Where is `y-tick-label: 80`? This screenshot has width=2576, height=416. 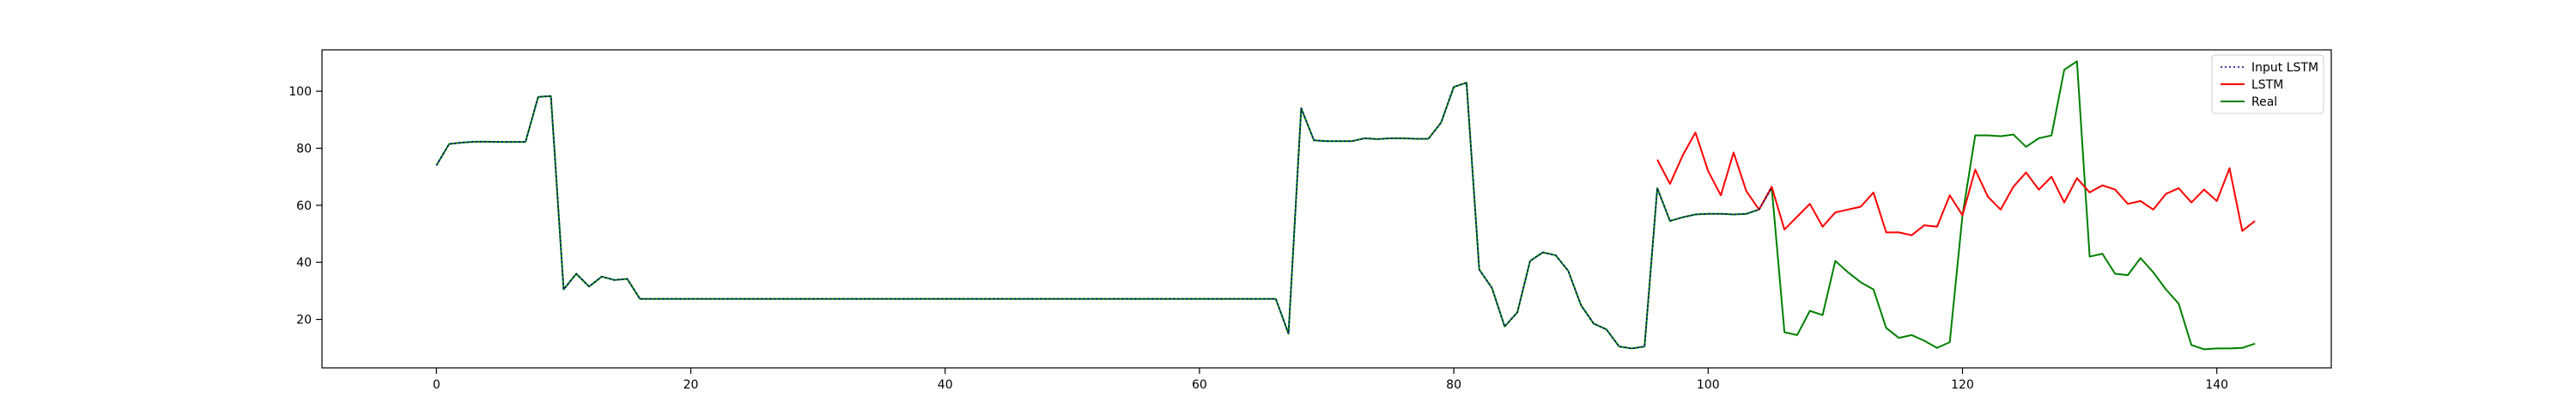 y-tick-label: 80 is located at coordinates (304, 149).